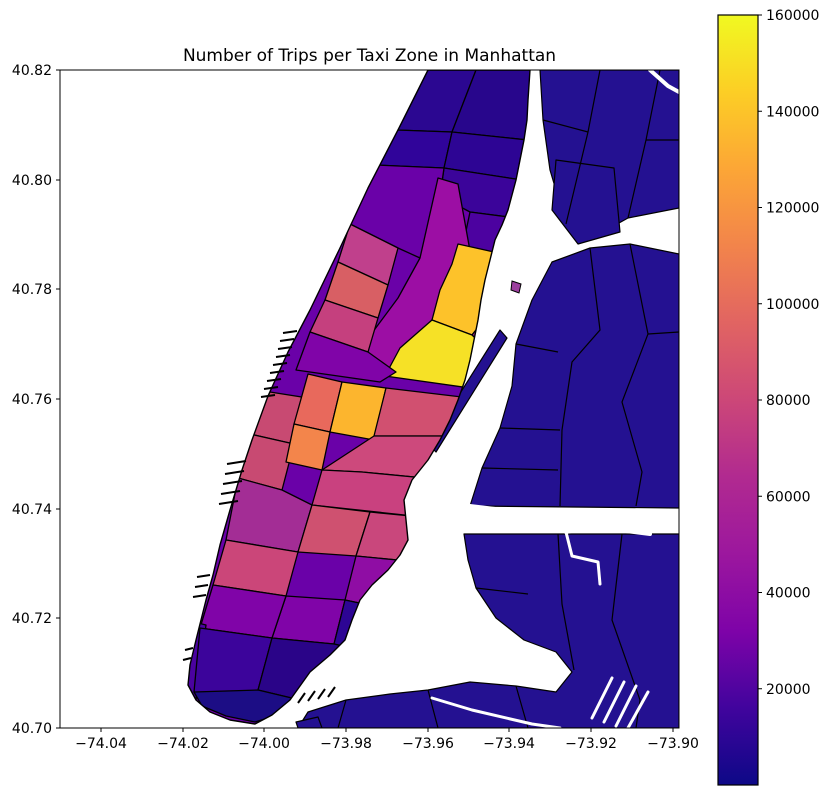 The image size is (828, 799). I want to click on borough-zone-governors-island, so click(309, 722).